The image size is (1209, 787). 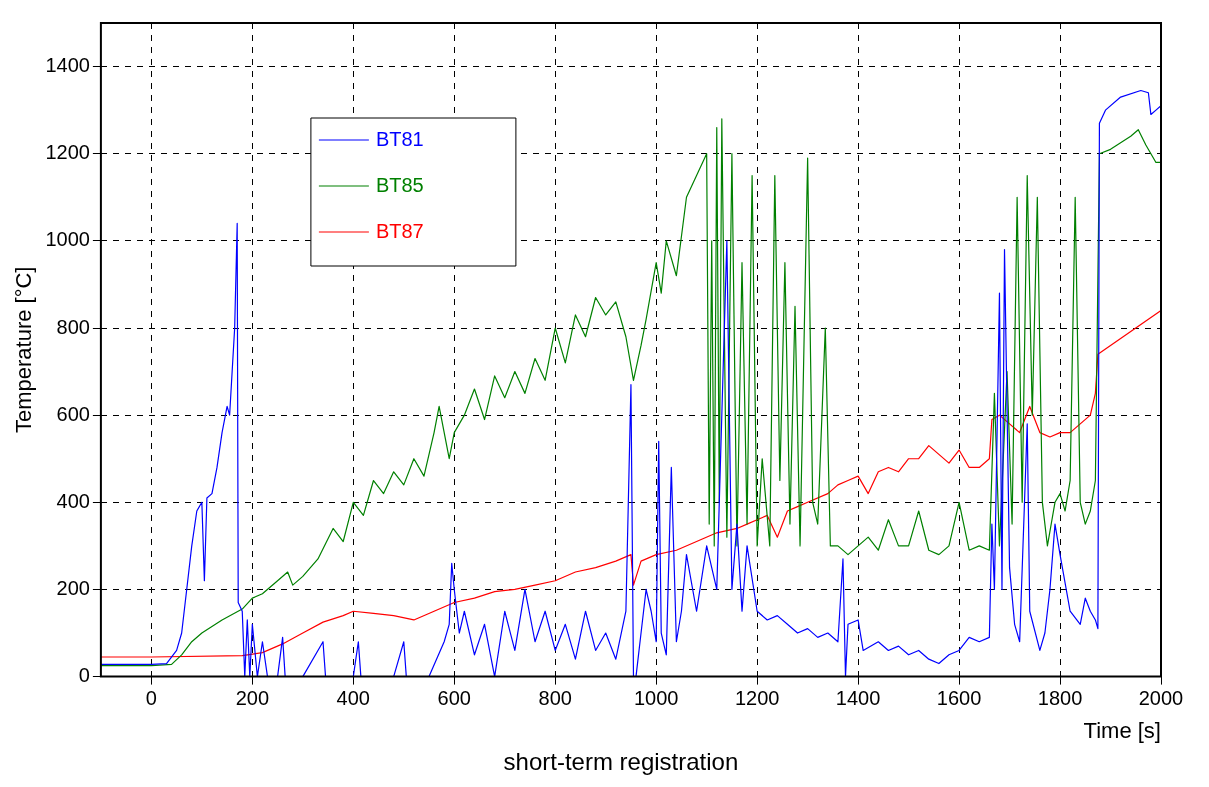 I want to click on y-tick-label: 1400, so click(x=67, y=65).